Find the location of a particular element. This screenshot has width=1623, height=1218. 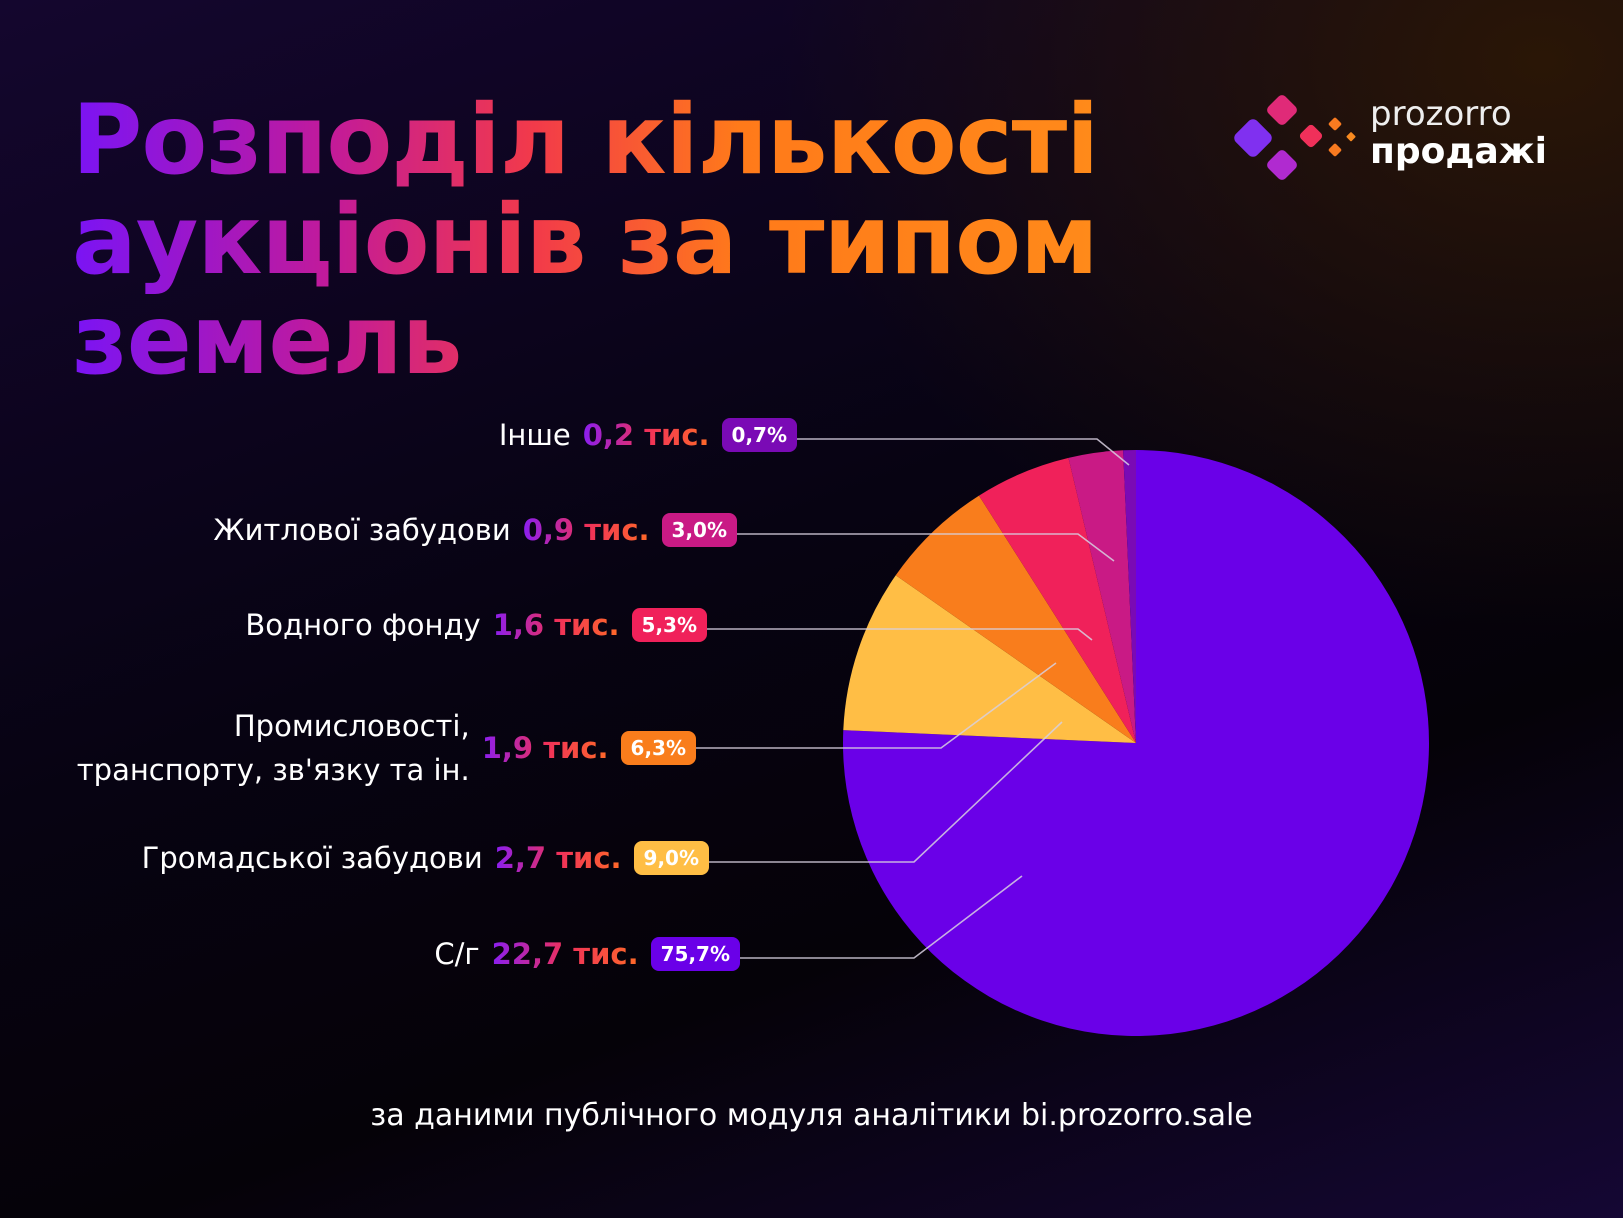

percent-badge: 75,7% is located at coordinates (695, 954).